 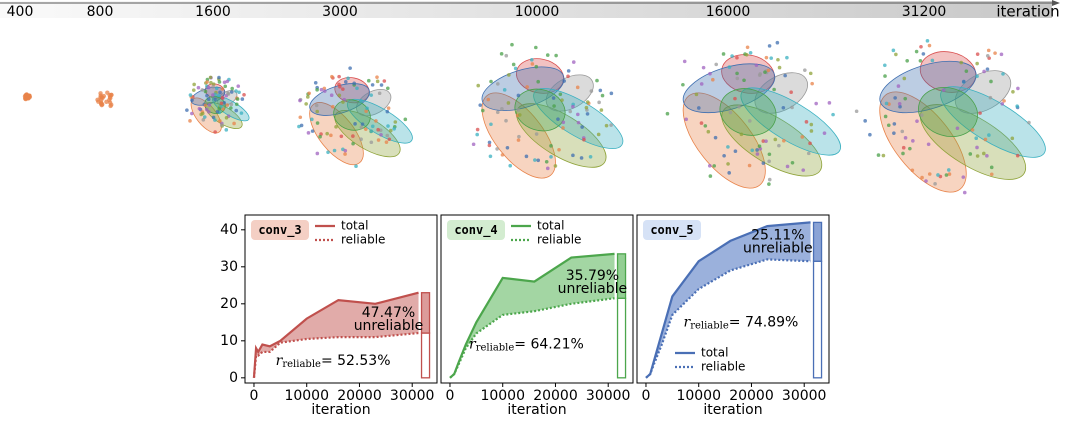 I want to click on timeline-tick-label: 800, so click(x=100, y=12).